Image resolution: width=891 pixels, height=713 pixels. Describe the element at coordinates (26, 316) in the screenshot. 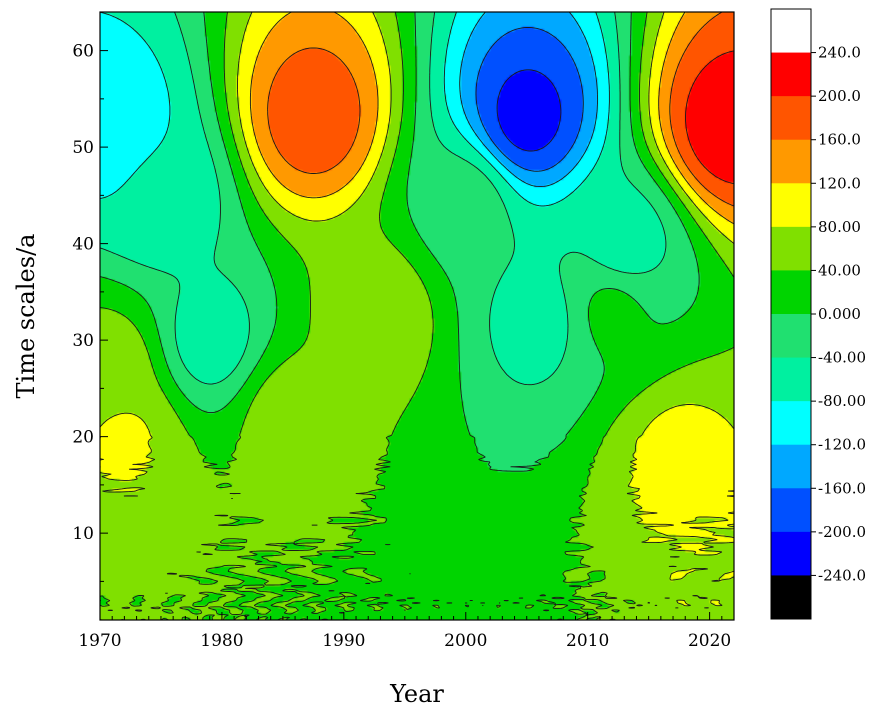

I see `y-axis-title: Time scales/a` at that location.